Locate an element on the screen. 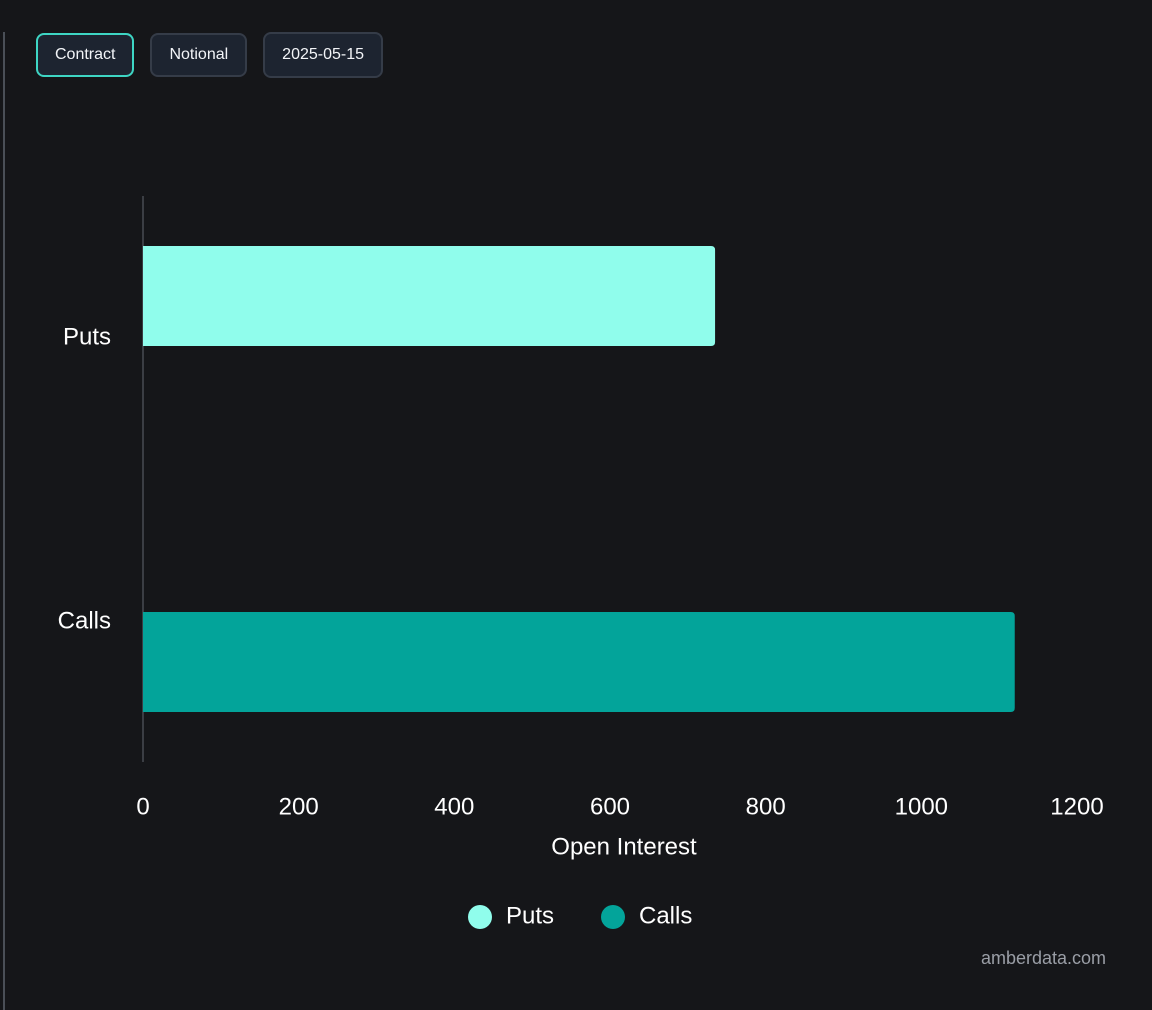 The height and width of the screenshot is (1010, 1152). bar-puts is located at coordinates (429, 296).